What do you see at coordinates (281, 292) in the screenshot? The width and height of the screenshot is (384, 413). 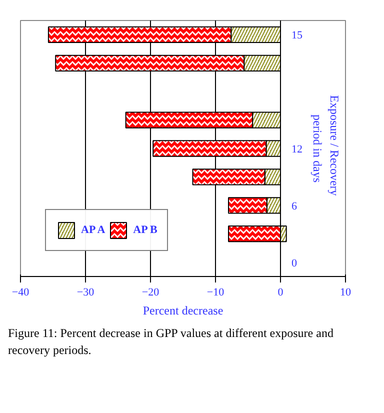 I see `x-tick-label: 0` at bounding box center [281, 292].